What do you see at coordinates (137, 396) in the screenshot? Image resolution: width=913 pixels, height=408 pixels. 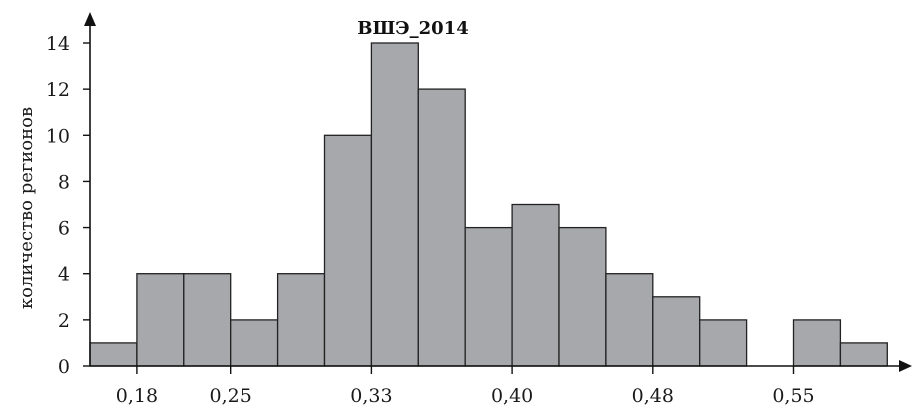 I see `x-tick-label: 0,18` at bounding box center [137, 396].